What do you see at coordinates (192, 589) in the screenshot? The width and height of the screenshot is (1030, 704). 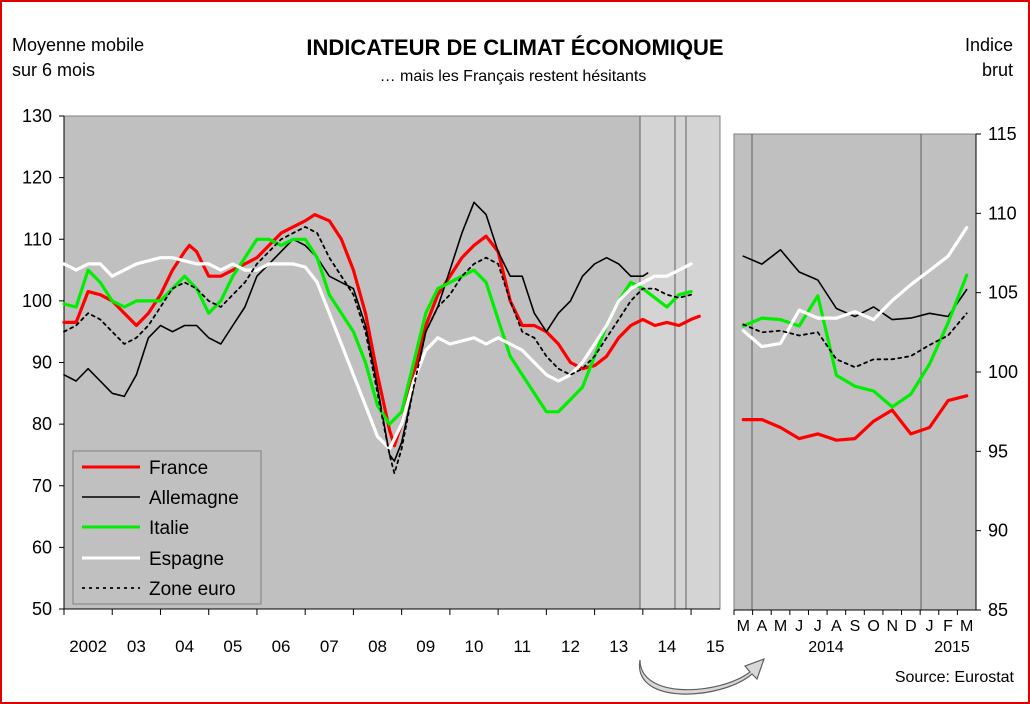 I see `legend-label-zone-euro: Zone euro` at bounding box center [192, 589].